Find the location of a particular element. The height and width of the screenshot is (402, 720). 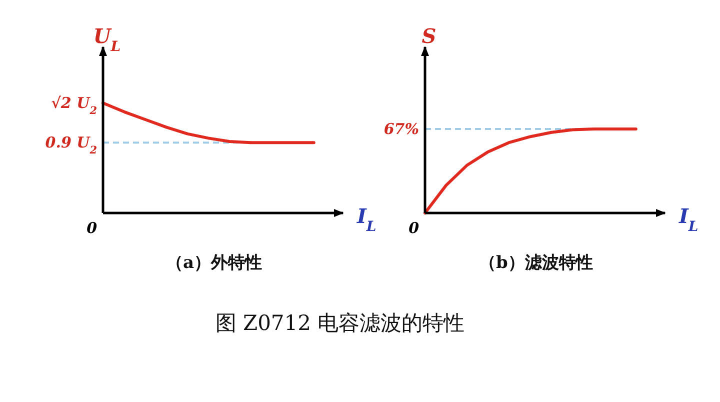

text: （a）外特性 is located at coordinates (214, 263).